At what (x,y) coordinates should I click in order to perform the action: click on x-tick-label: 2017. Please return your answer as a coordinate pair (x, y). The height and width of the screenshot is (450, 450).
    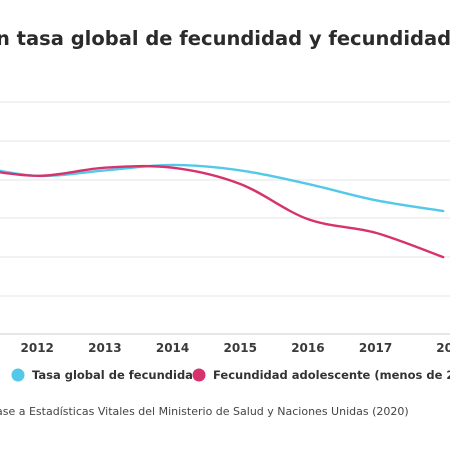
    Looking at the image, I should click on (375, 348).